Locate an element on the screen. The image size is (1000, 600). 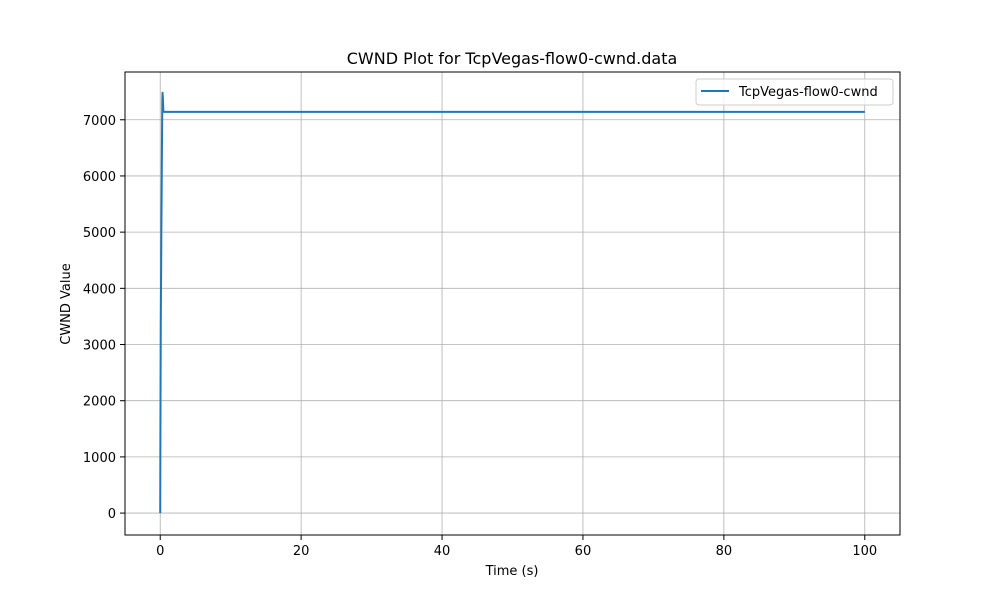
y-tick-label: 6000 is located at coordinates (99, 177).